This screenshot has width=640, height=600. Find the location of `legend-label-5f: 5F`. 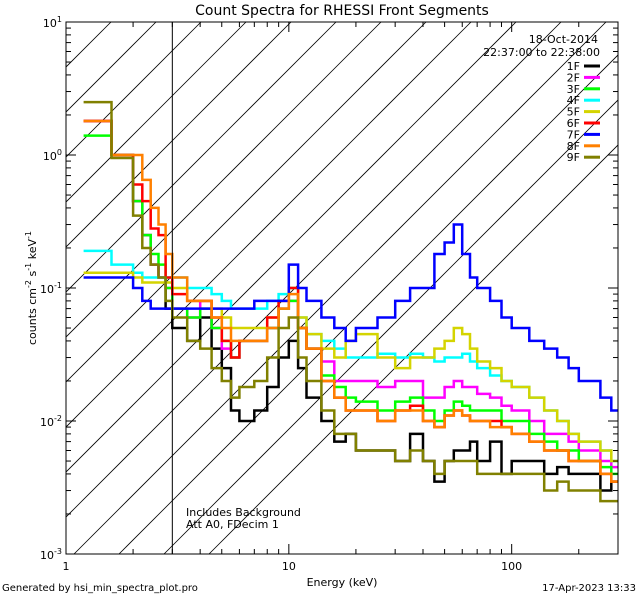

legend-label-5f: 5F is located at coordinates (573, 112).